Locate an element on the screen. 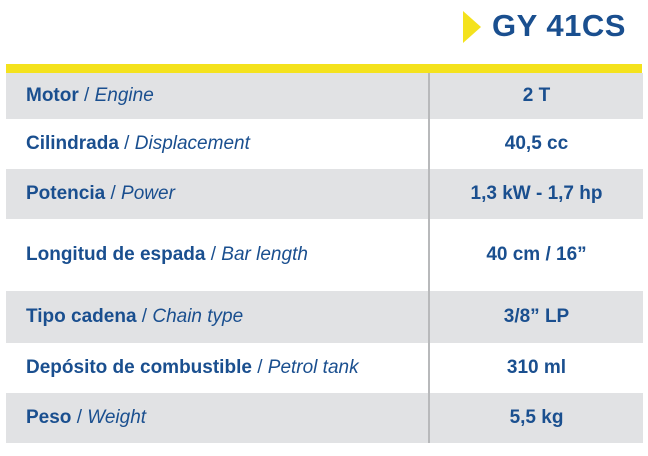  label-en: Chain type is located at coordinates (198, 316).